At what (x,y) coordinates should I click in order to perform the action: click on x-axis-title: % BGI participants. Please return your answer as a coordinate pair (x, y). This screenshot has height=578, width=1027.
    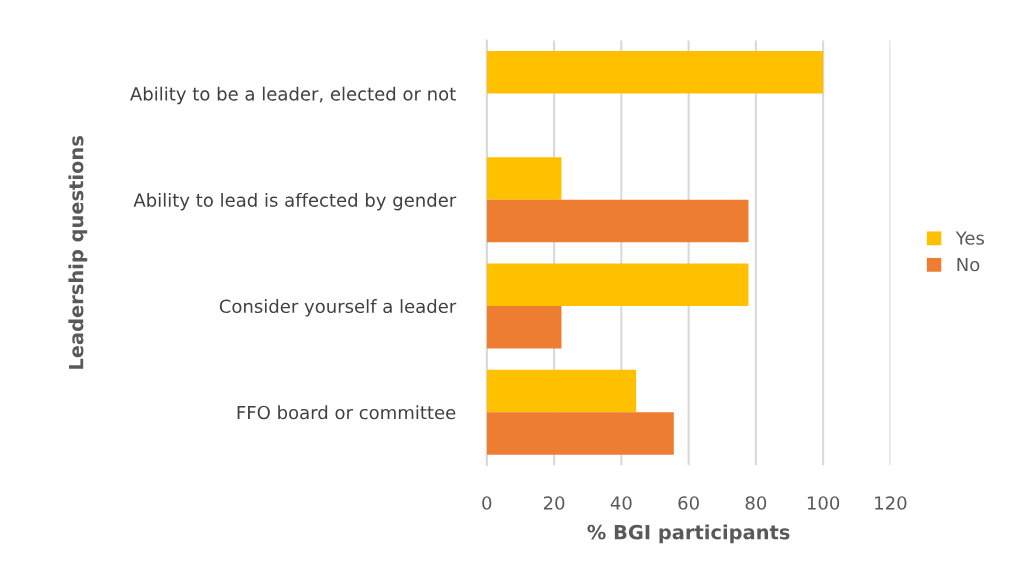
    Looking at the image, I should click on (688, 534).